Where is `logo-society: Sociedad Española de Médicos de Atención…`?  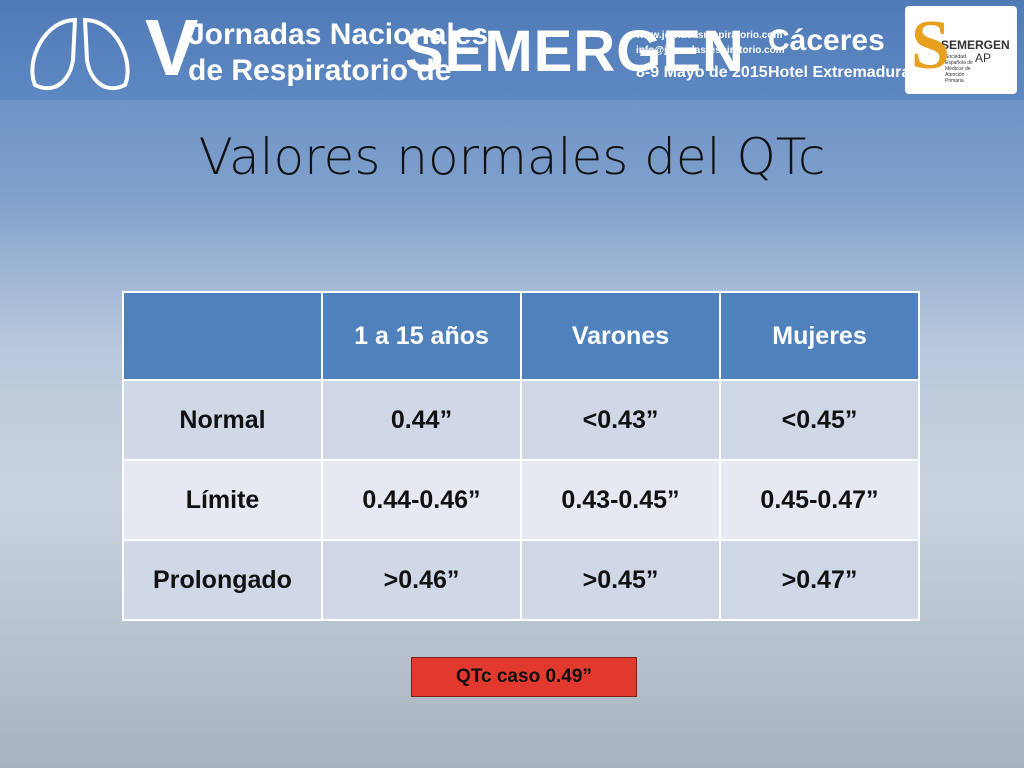
logo-society: Sociedad Española de Médicos de Atención… is located at coordinates (959, 69).